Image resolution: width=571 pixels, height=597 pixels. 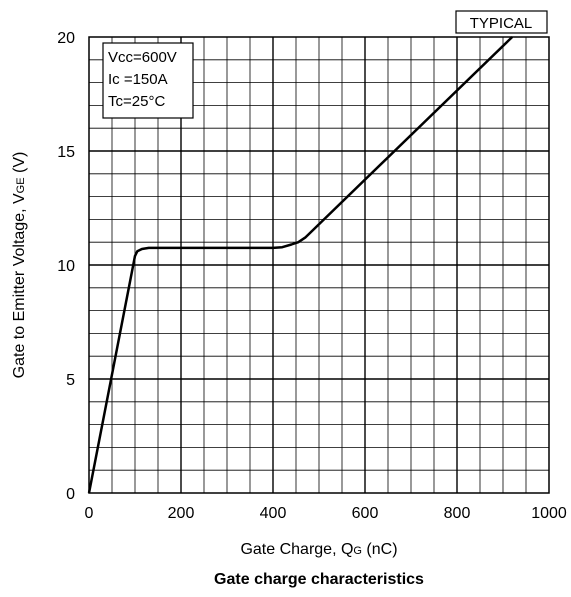 What do you see at coordinates (70, 494) in the screenshot?
I see `y-tick-label: 0` at bounding box center [70, 494].